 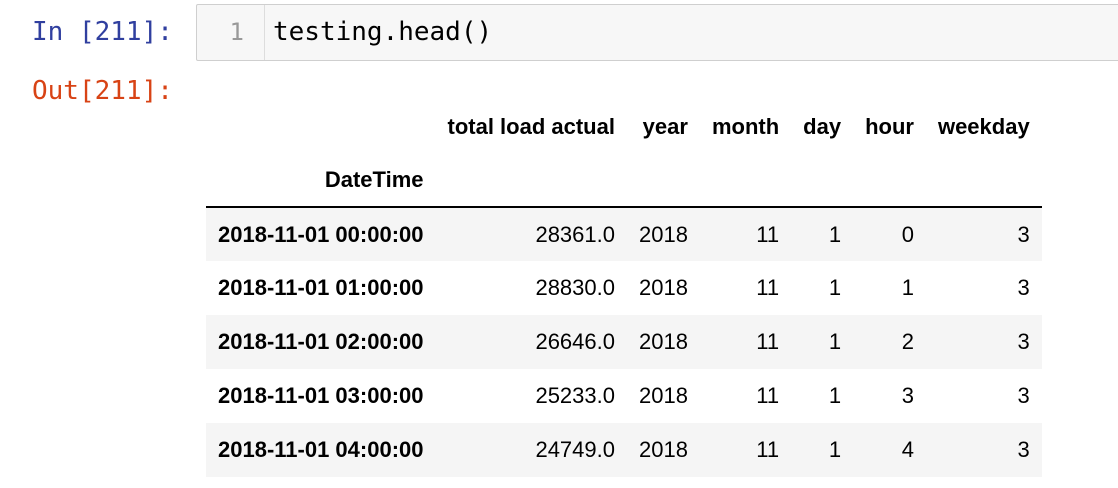 What do you see at coordinates (907, 341) in the screenshot?
I see `cell-hour: 2` at bounding box center [907, 341].